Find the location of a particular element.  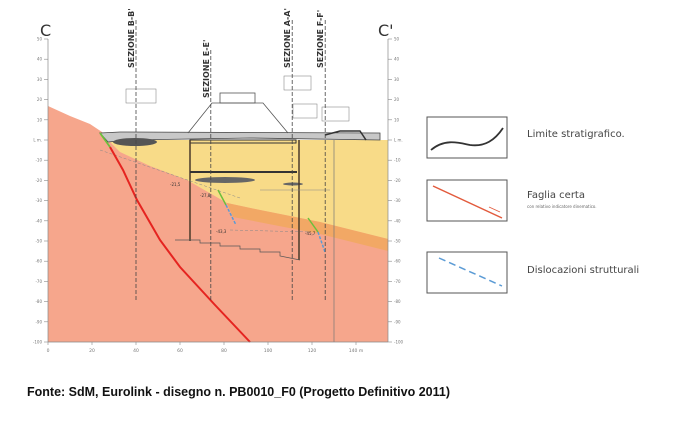

main-fault-line is located at coordinates (180, 244).